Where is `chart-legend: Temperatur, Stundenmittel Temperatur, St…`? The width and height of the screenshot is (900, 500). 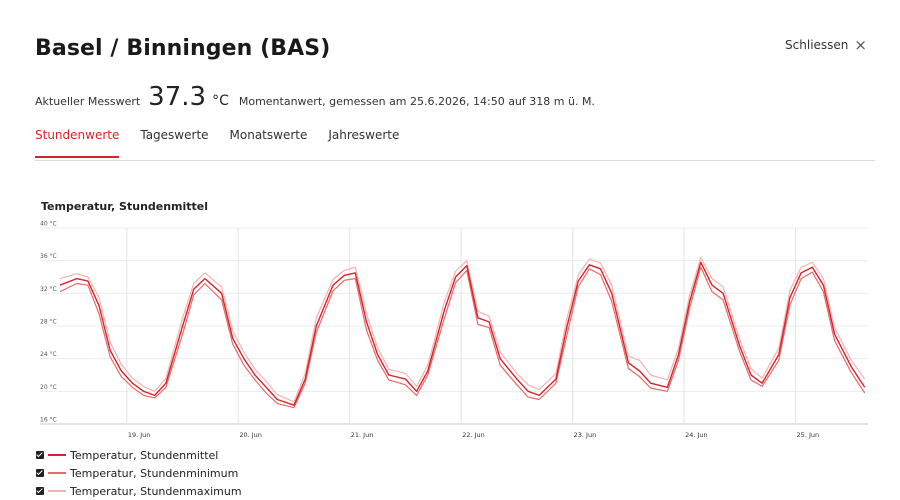
chart-legend: Temperatur, Stundenmittel Temperatur, St… is located at coordinates (139, 473).